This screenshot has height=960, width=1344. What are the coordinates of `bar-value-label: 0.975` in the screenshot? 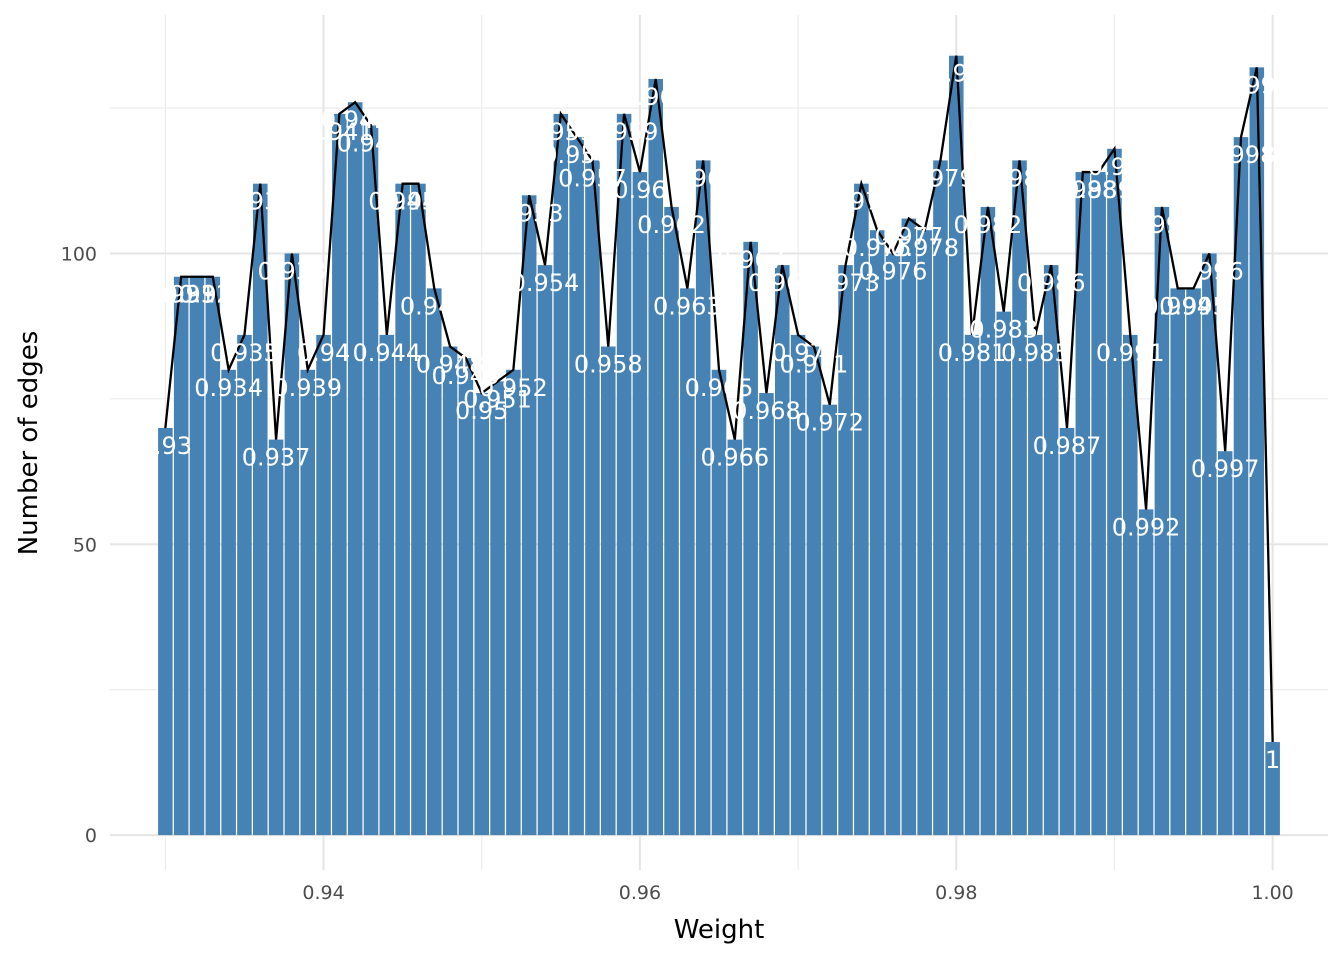 It's located at (877, 248).